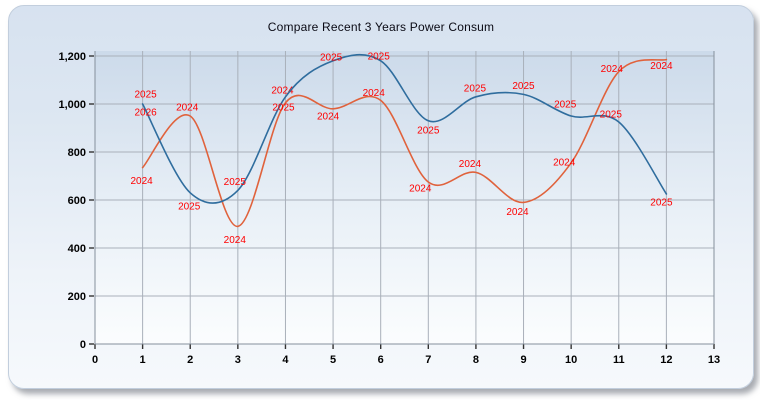 Image resolution: width=760 pixels, height=400 pixels. I want to click on y-axis-tick-label: 600, so click(77, 201).